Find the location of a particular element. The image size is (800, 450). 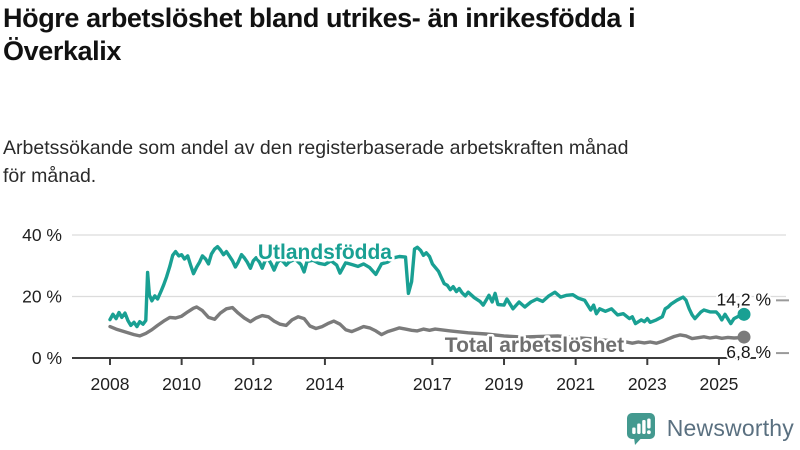

x-axis-tick-label: 2023 is located at coordinates (647, 384).